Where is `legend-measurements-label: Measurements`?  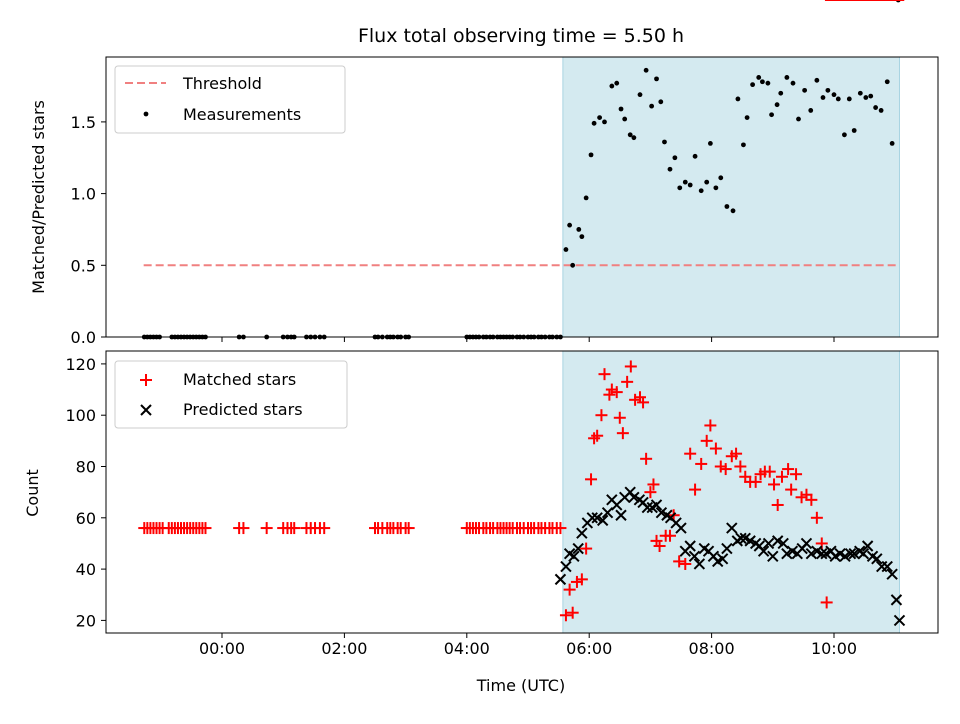 legend-measurements-label: Measurements is located at coordinates (242, 114).